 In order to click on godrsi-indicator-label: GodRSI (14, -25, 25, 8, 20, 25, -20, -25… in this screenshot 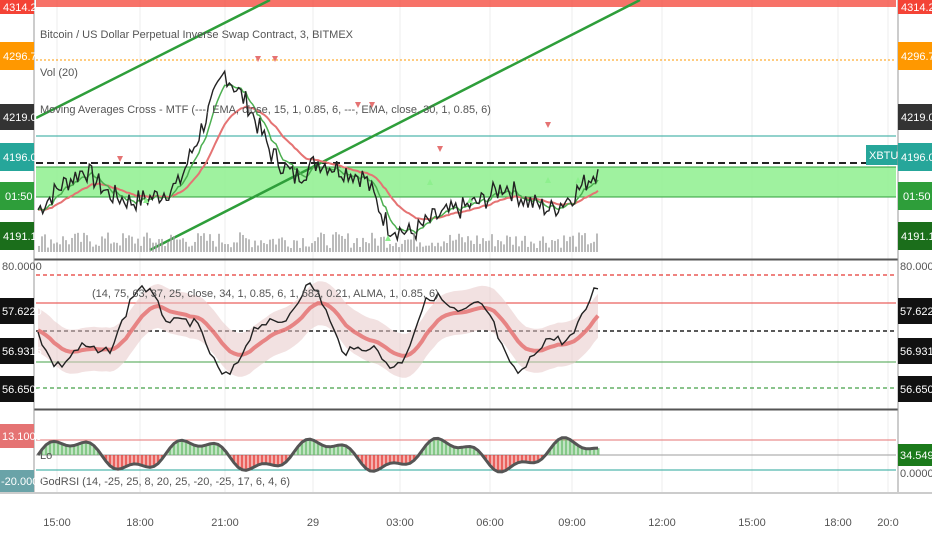, I will do `click(165, 482)`.